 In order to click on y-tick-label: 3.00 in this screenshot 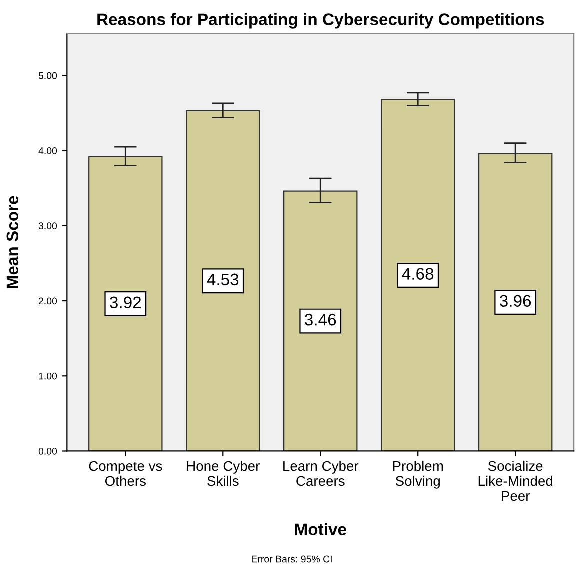, I will do `click(48, 226)`.